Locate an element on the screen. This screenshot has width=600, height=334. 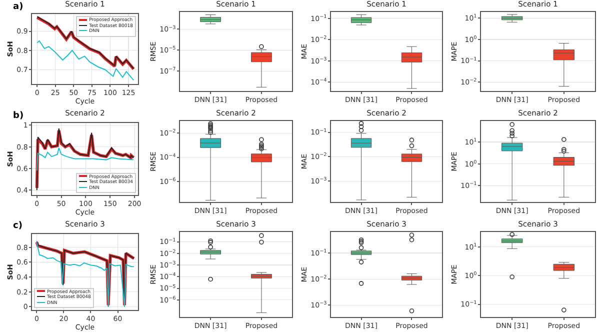
text: a) is located at coordinates (18, 7).